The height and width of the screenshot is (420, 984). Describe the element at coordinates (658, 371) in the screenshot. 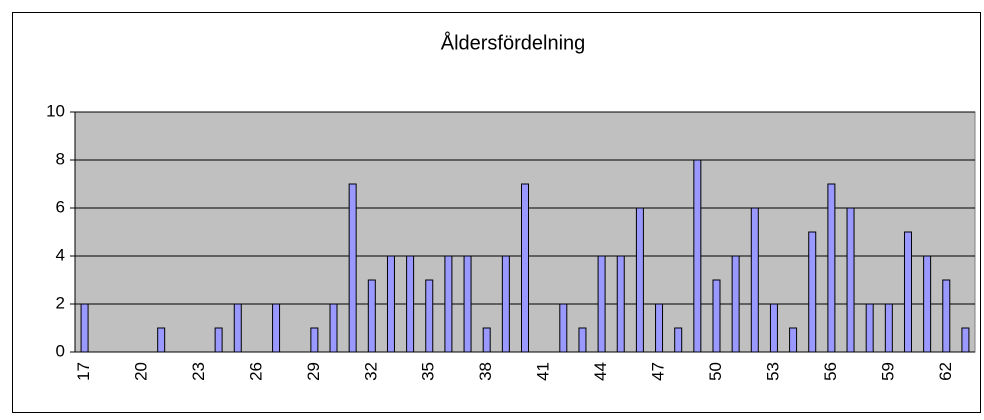

I see `x-tick-label: 47` at that location.